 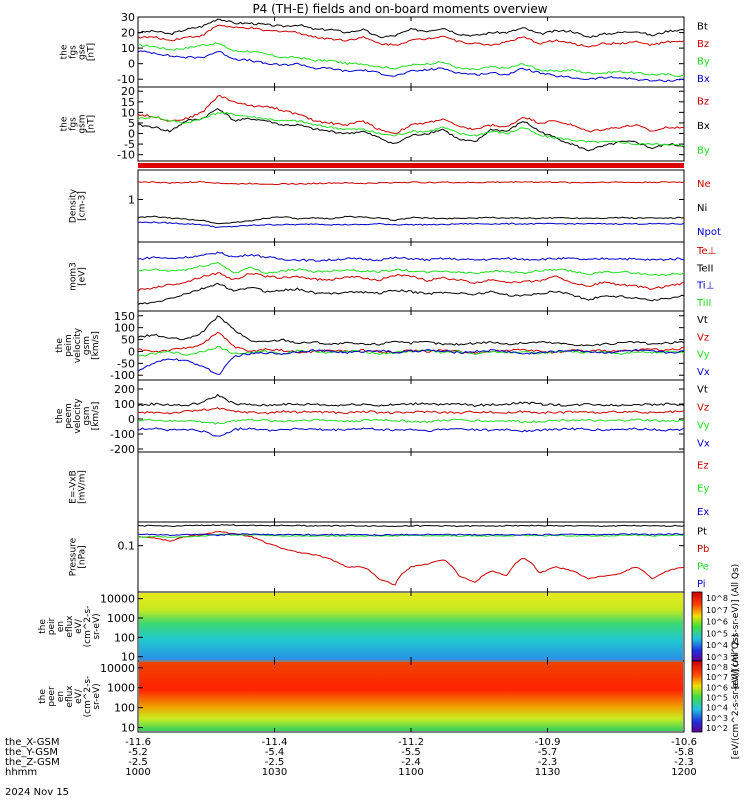 What do you see at coordinates (137, 772) in the screenshot?
I see `xaxis-value: 1000` at bounding box center [137, 772].